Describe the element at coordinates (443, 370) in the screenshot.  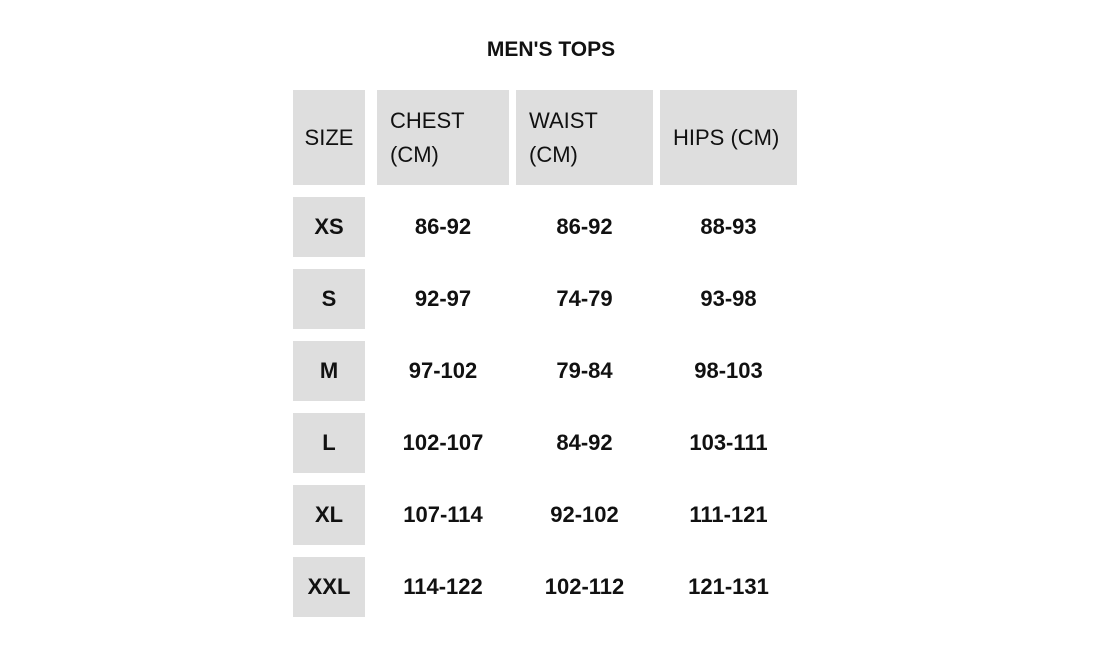
I see `cell-chest: 97-102` at that location.